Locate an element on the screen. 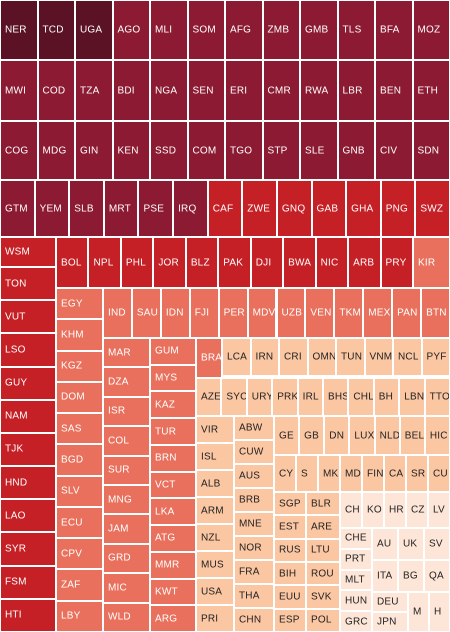 Image resolution: width=450 pixels, height=632 pixels. treemap-cell-vct: VCT is located at coordinates (173, 485).